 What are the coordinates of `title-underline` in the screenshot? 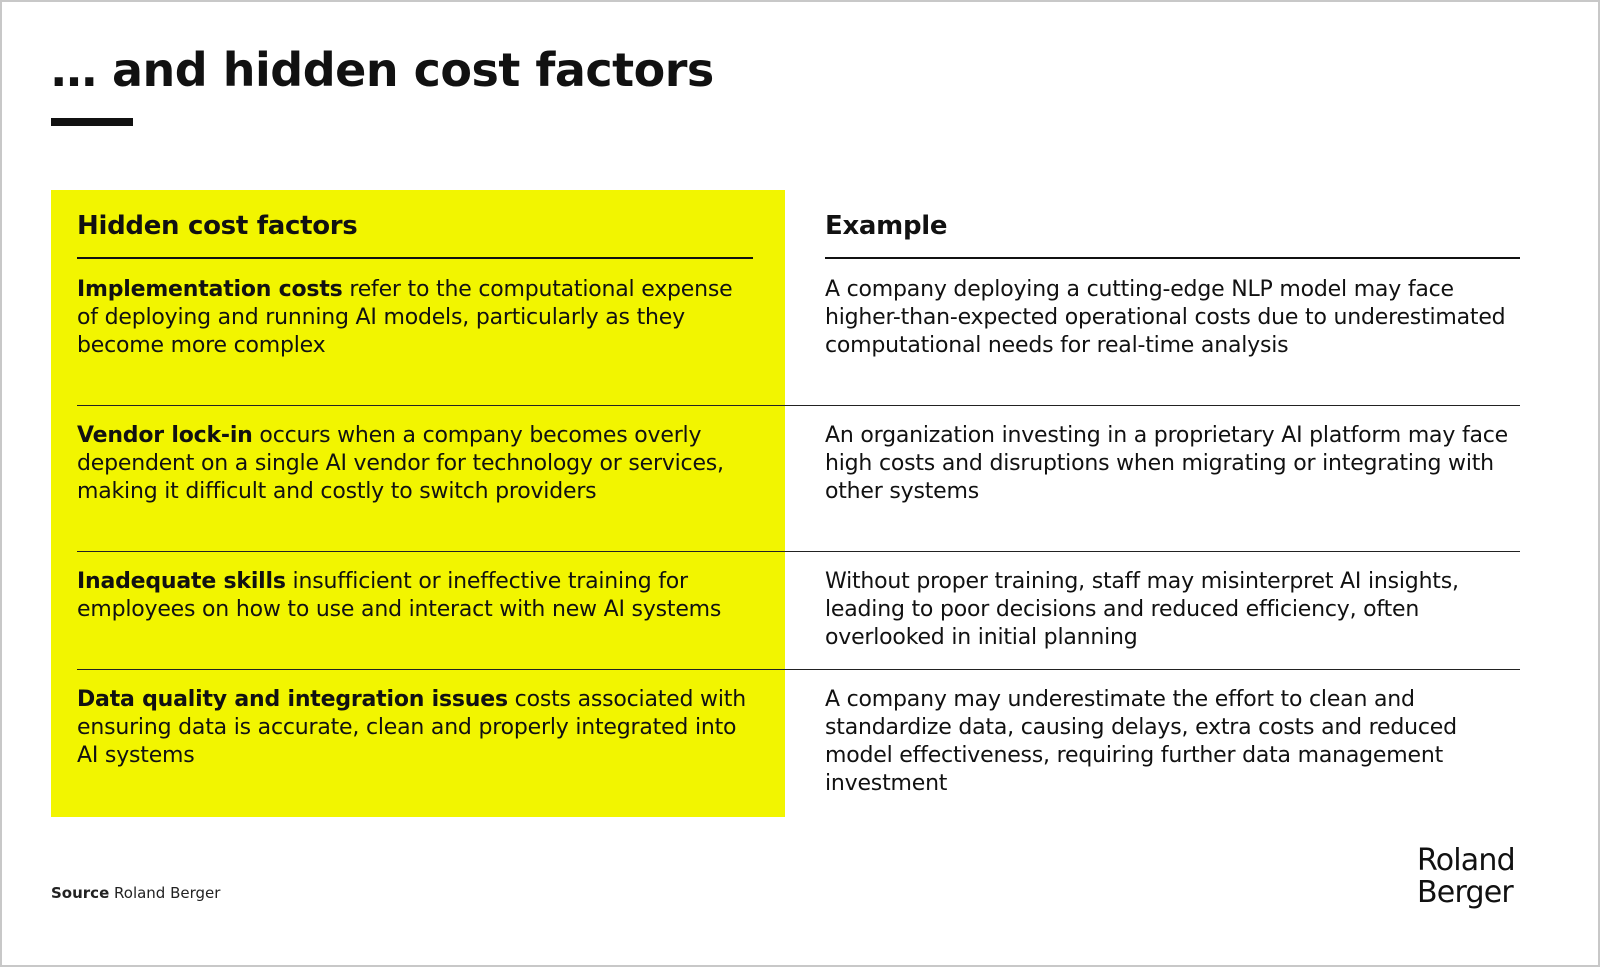 It's located at (92, 122).